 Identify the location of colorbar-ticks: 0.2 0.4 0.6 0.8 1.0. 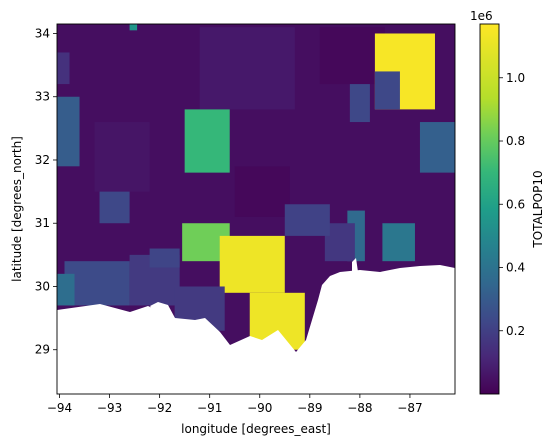
(512, 204).